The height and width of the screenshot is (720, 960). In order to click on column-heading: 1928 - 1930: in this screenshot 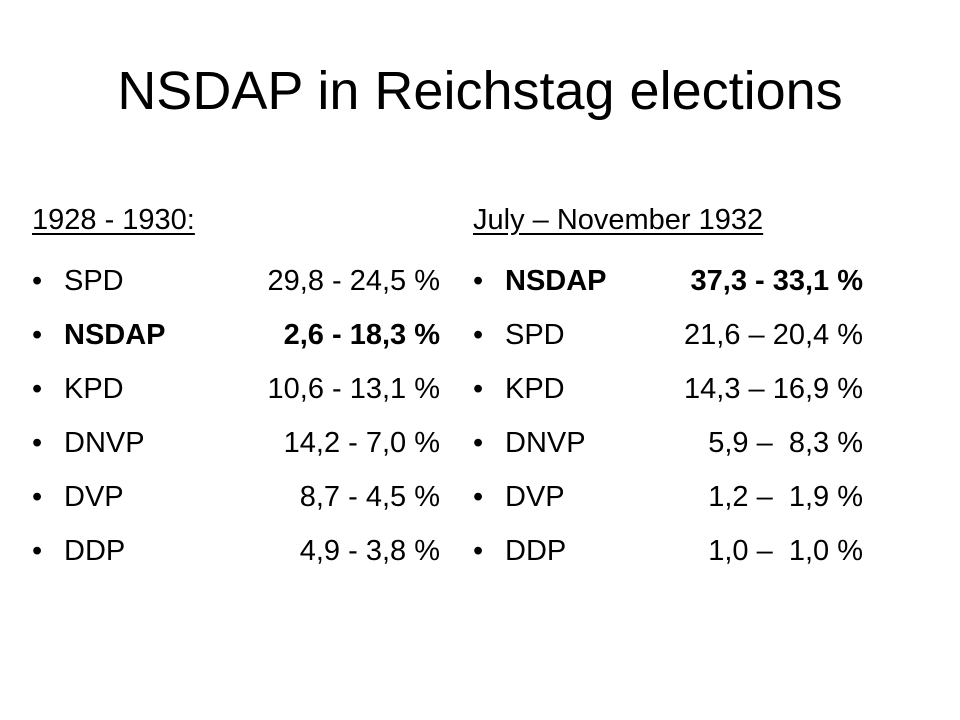, I will do `click(113, 220)`.